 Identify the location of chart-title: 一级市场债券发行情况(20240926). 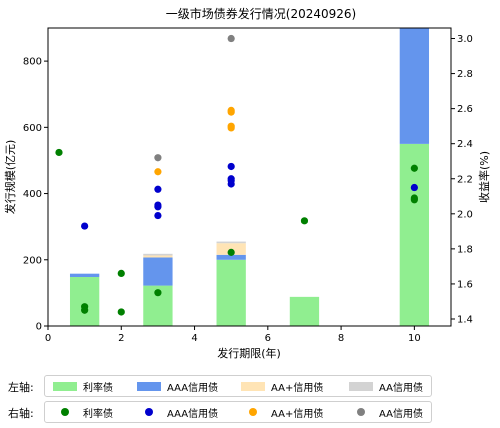
(261, 13).